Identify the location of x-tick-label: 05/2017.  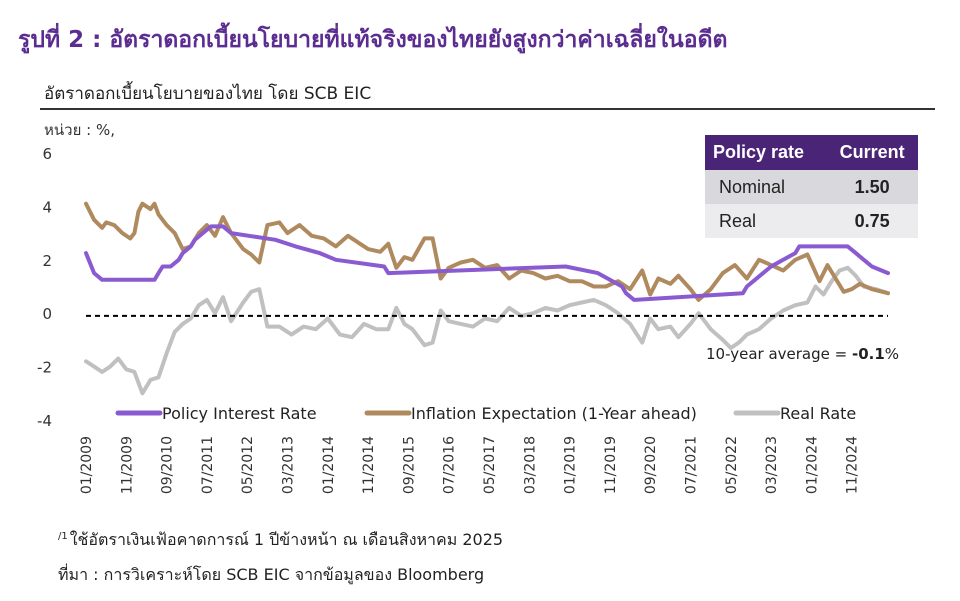
(490, 465).